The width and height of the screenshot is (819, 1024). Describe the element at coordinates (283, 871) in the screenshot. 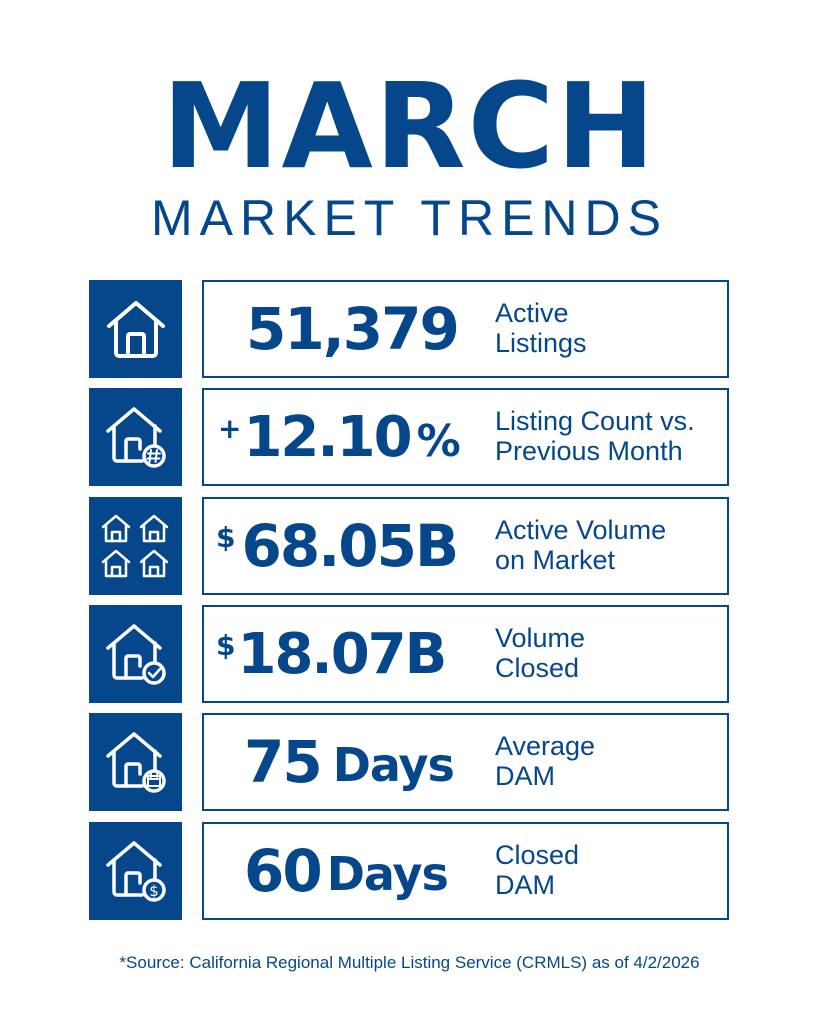

I see `stat-number: 60` at that location.